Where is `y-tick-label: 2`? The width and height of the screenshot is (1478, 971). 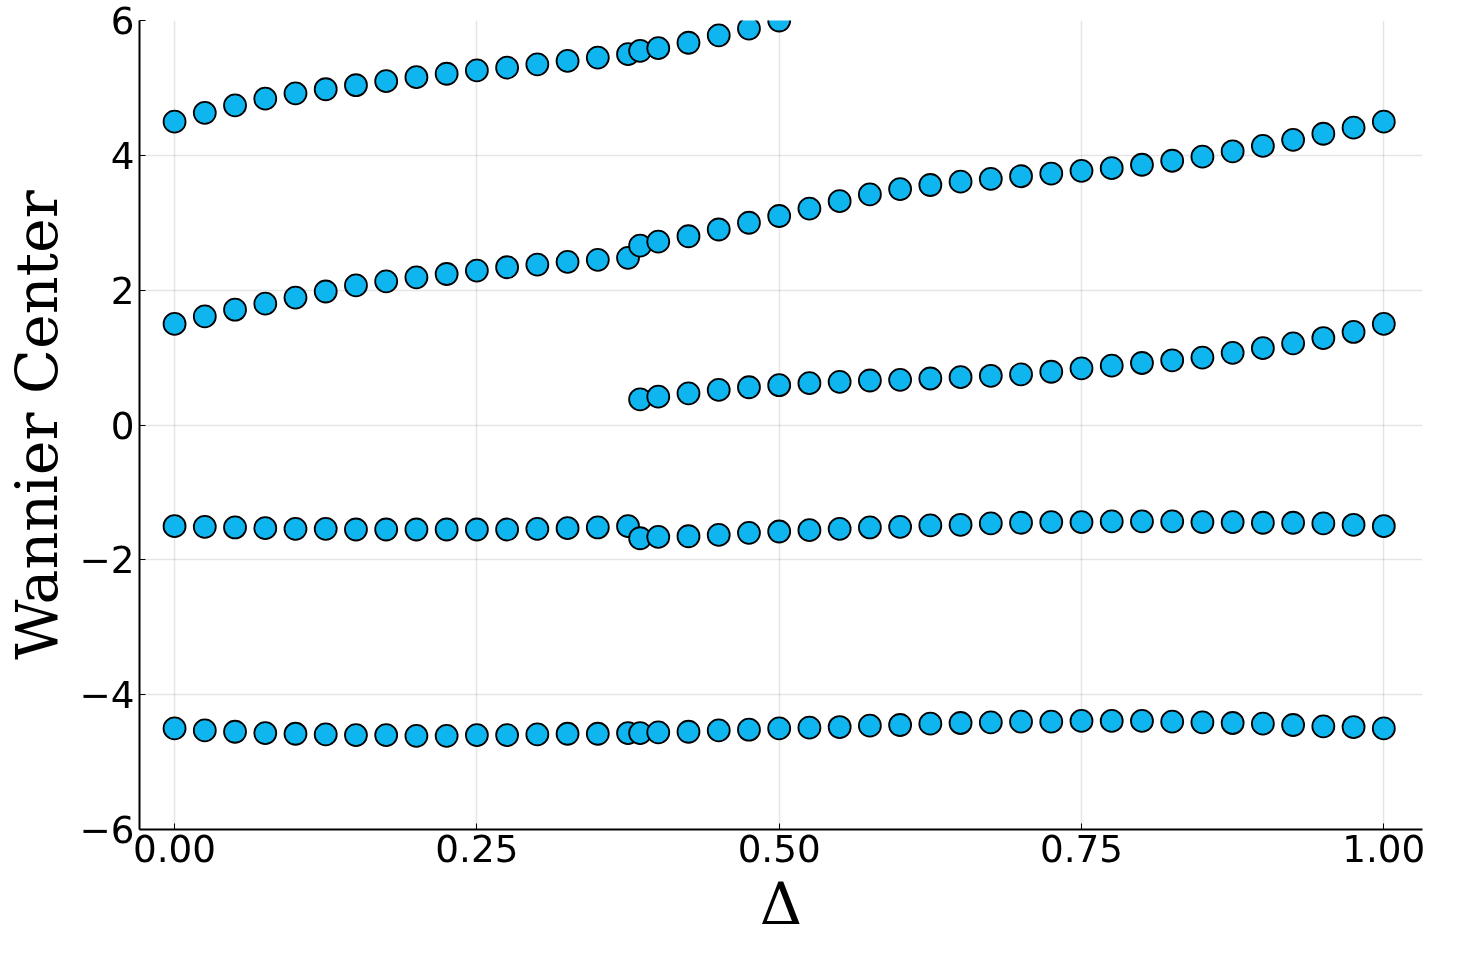
y-tick-label: 2 is located at coordinates (122, 290).